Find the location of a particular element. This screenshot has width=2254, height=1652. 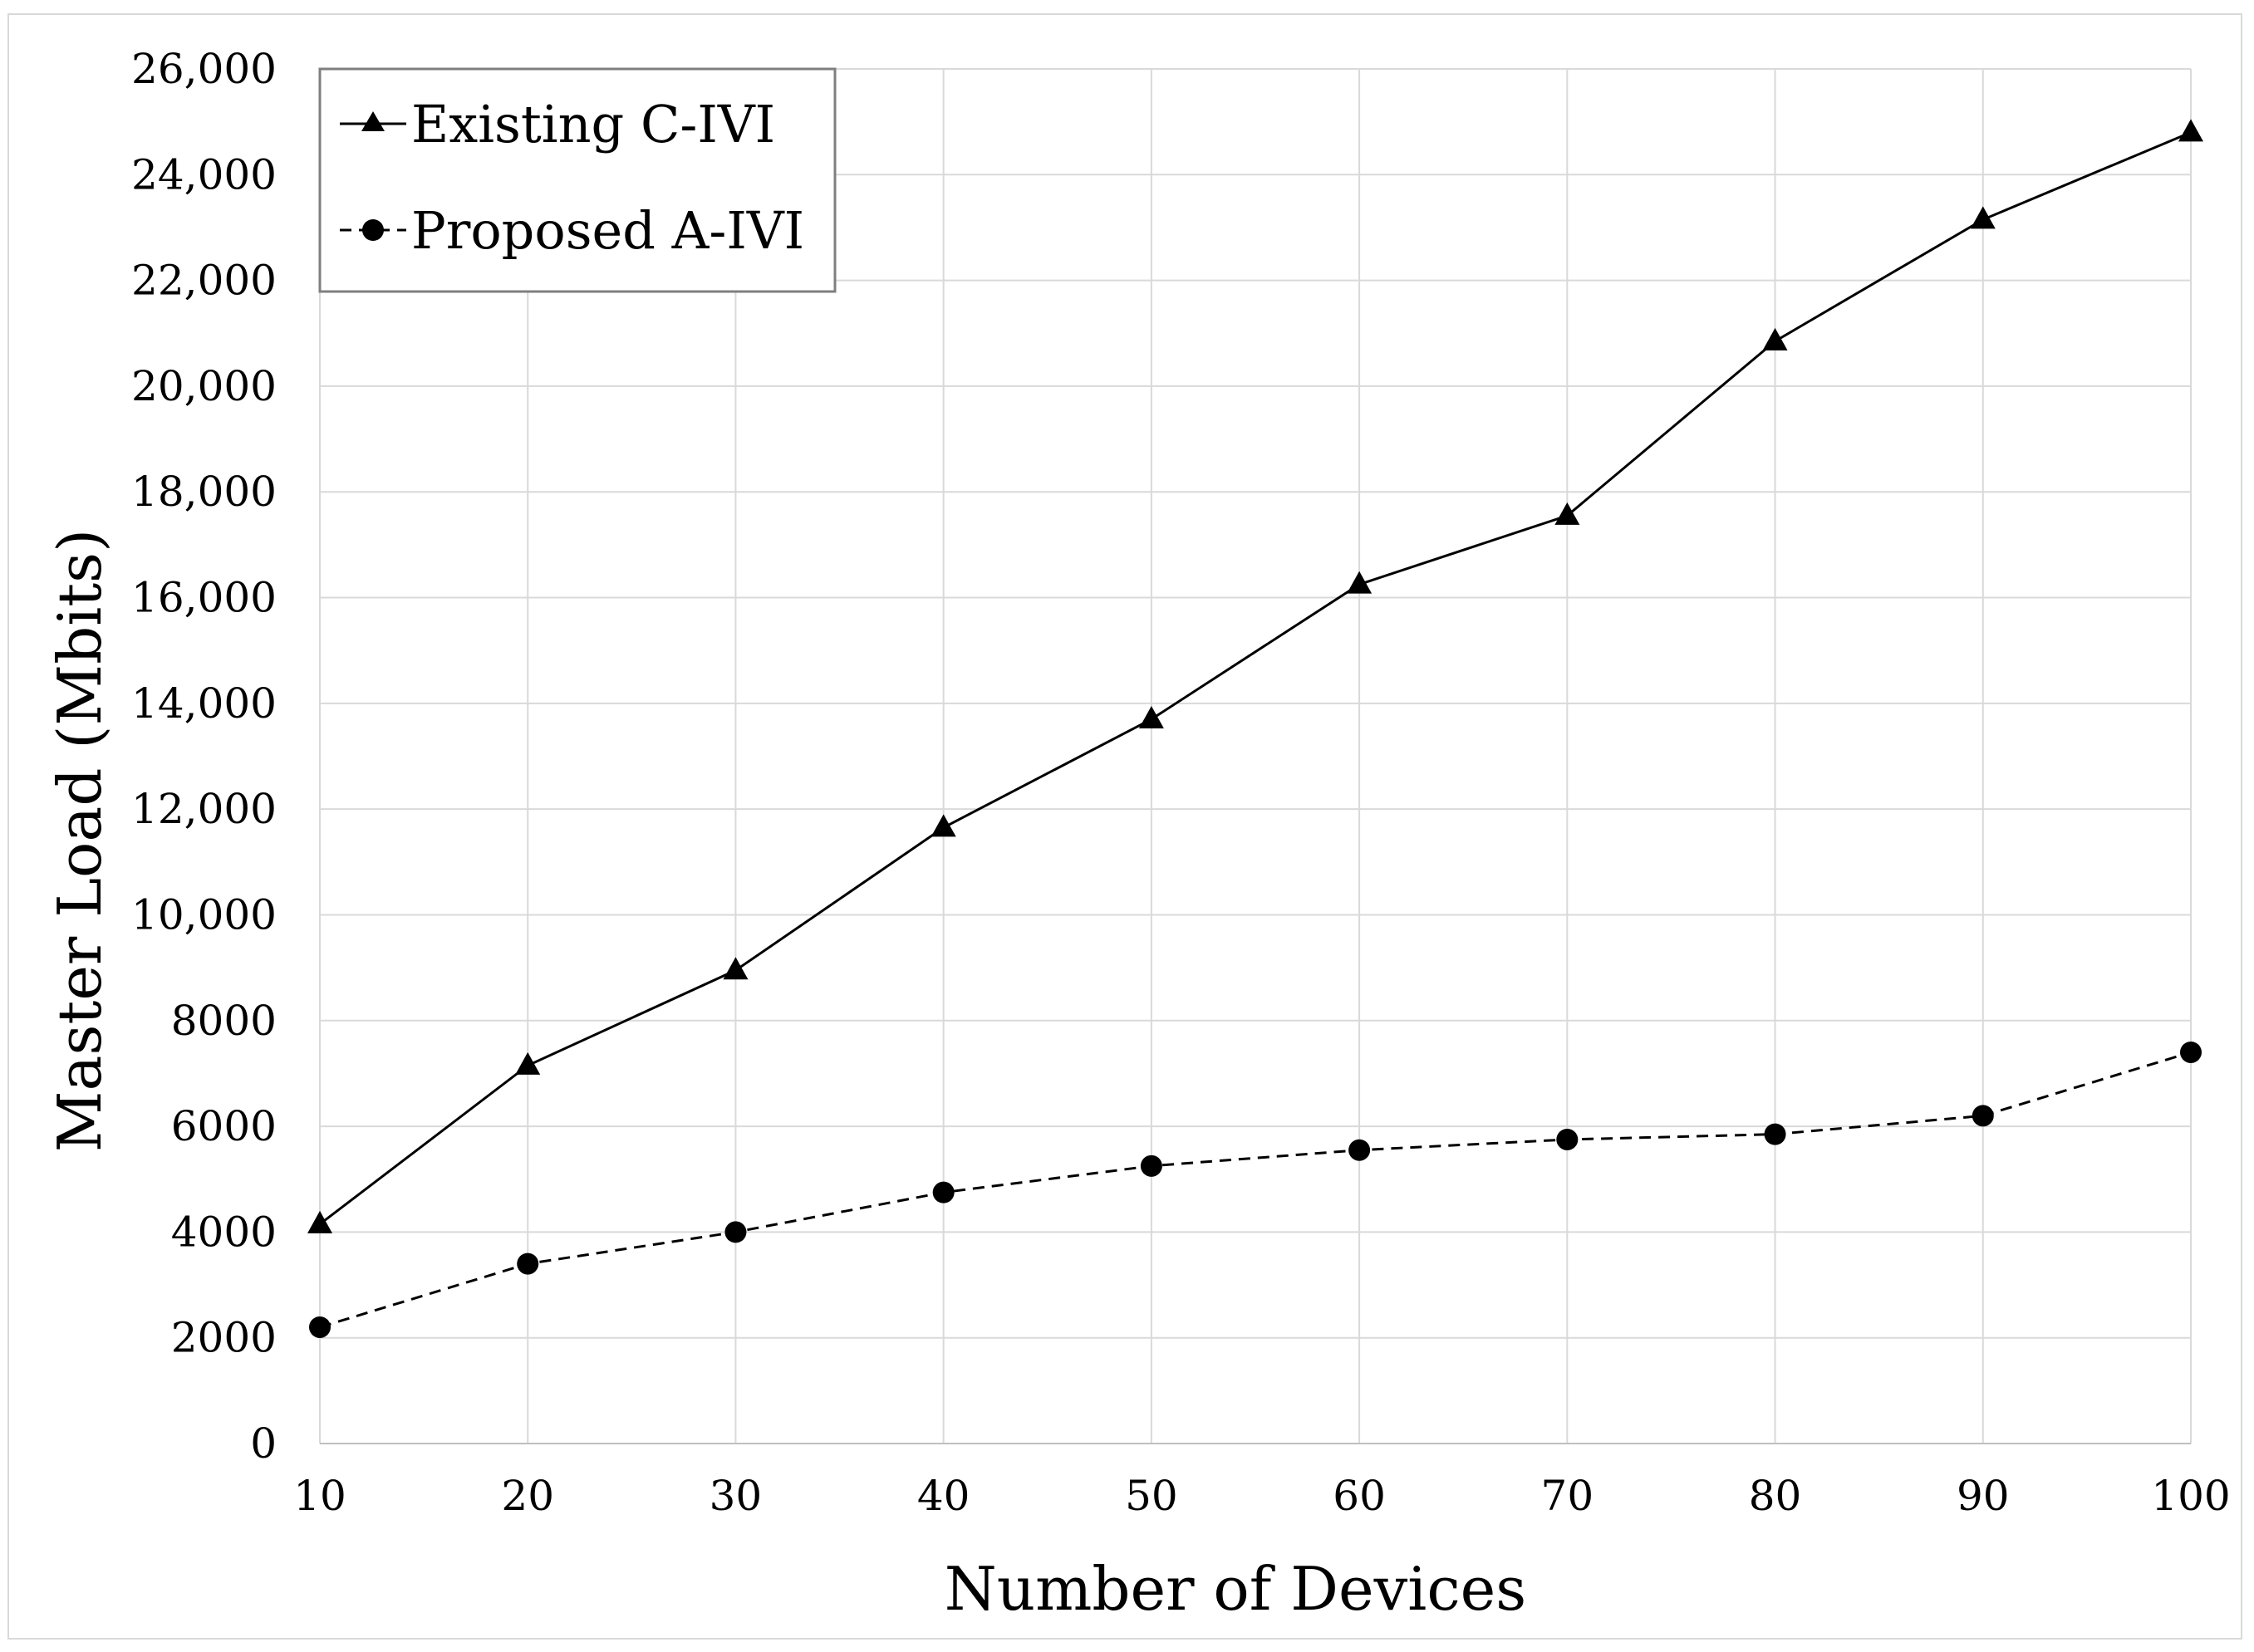

y-tick-label: 18,000 is located at coordinates (204, 492).